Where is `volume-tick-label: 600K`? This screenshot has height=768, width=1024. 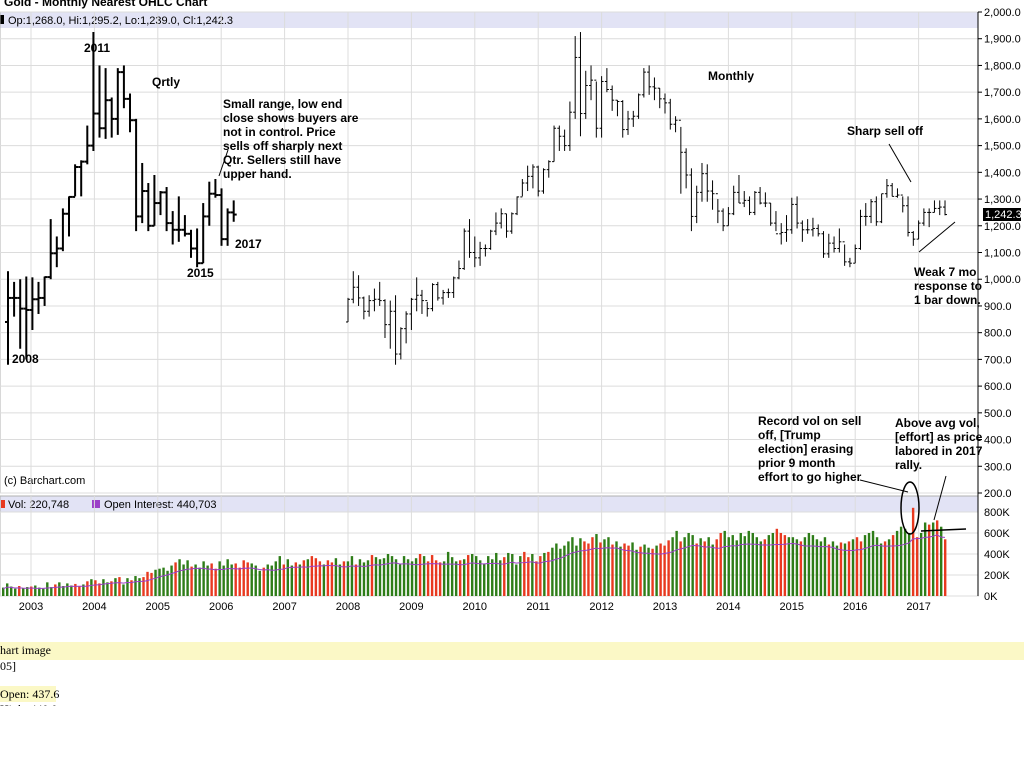 volume-tick-label: 600K is located at coordinates (997, 534).